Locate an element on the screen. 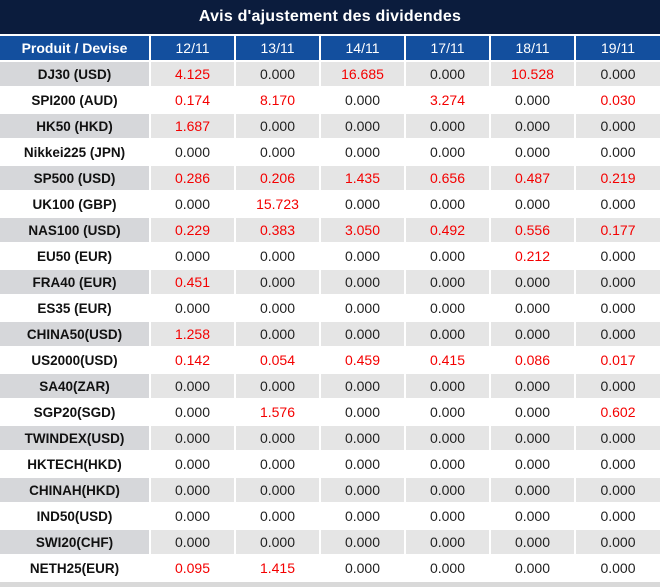 The height and width of the screenshot is (587, 660). product-cell: DJ30 (USD) is located at coordinates (75, 74).